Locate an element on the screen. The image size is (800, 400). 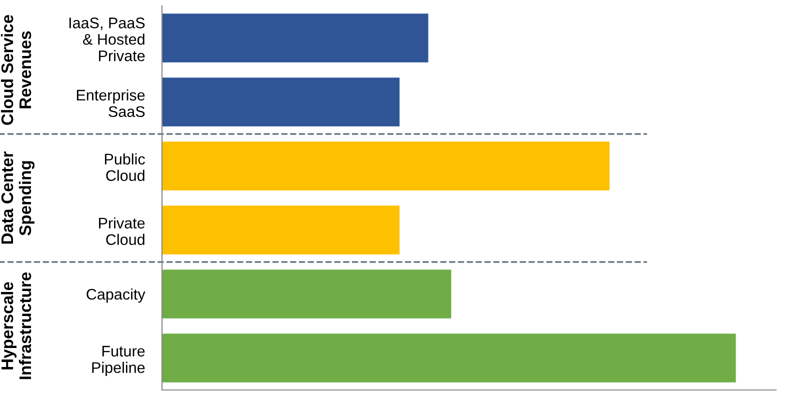
y-tick-label: Enterprise SaaS is located at coordinates (110, 103).